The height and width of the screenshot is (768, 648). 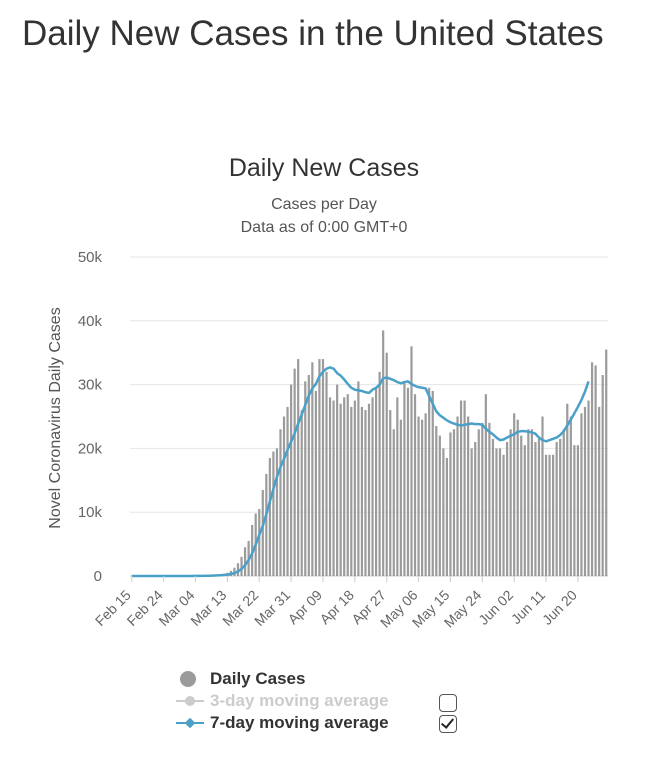 What do you see at coordinates (448, 724) in the screenshot?
I see `checkbox-7-day-average` at bounding box center [448, 724].